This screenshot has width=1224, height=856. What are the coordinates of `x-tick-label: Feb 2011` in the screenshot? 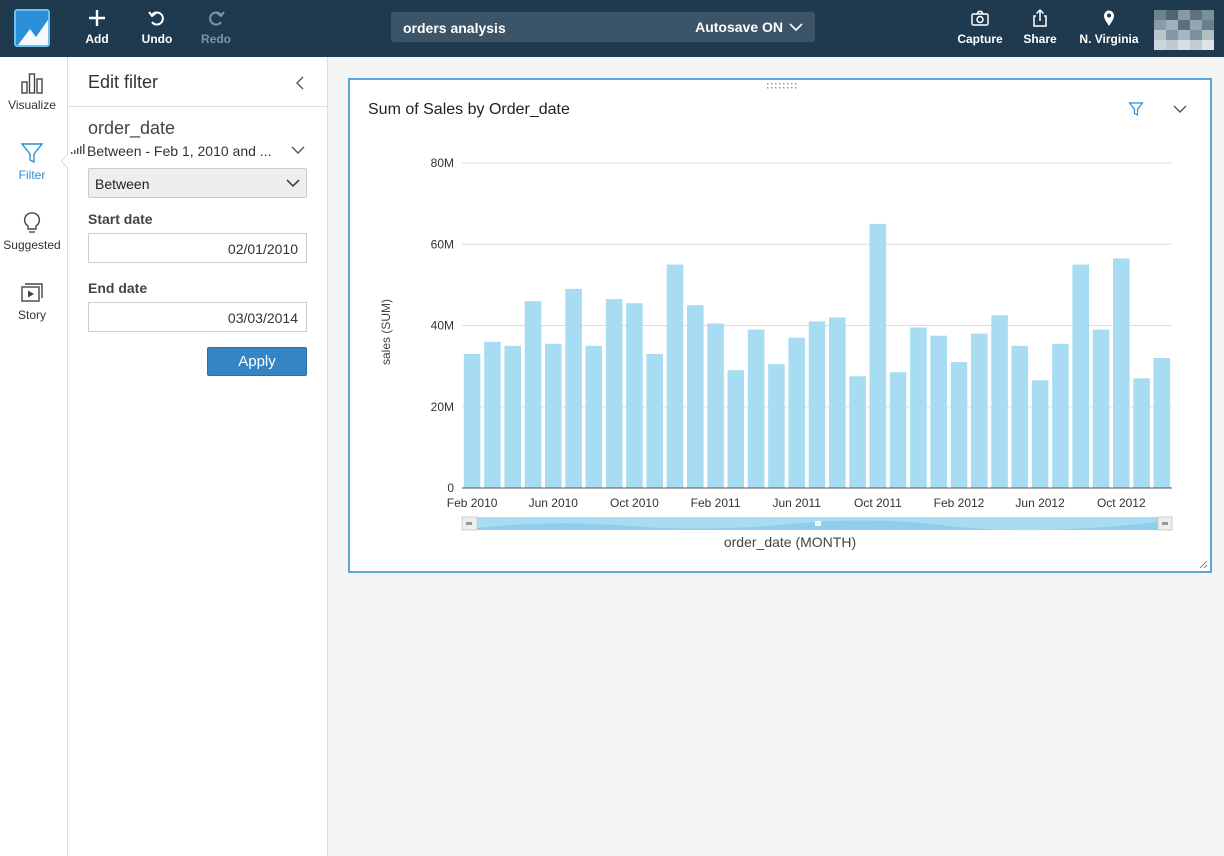 It's located at (716, 503).